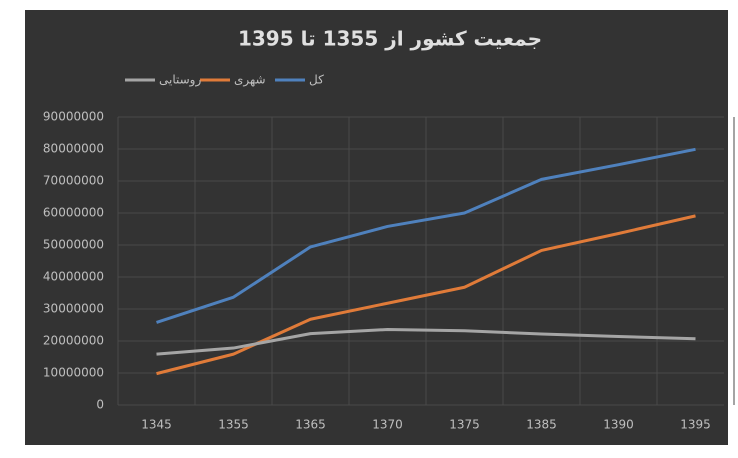  Describe the element at coordinates (233, 425) in the screenshot. I see `x-tick-label: 1355` at that location.